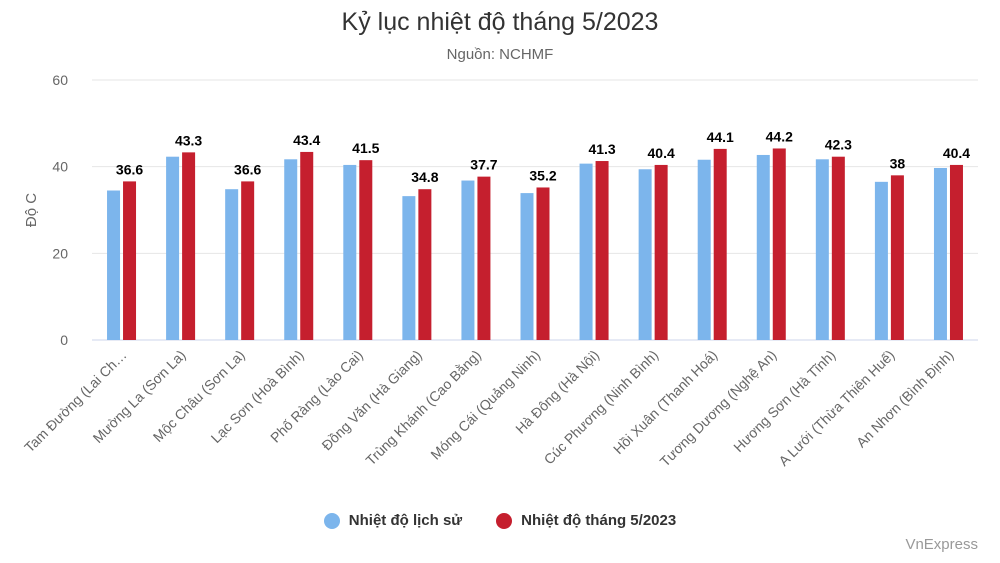  What do you see at coordinates (779, 136) in the screenshot?
I see `data-label: 44.2` at bounding box center [779, 136].